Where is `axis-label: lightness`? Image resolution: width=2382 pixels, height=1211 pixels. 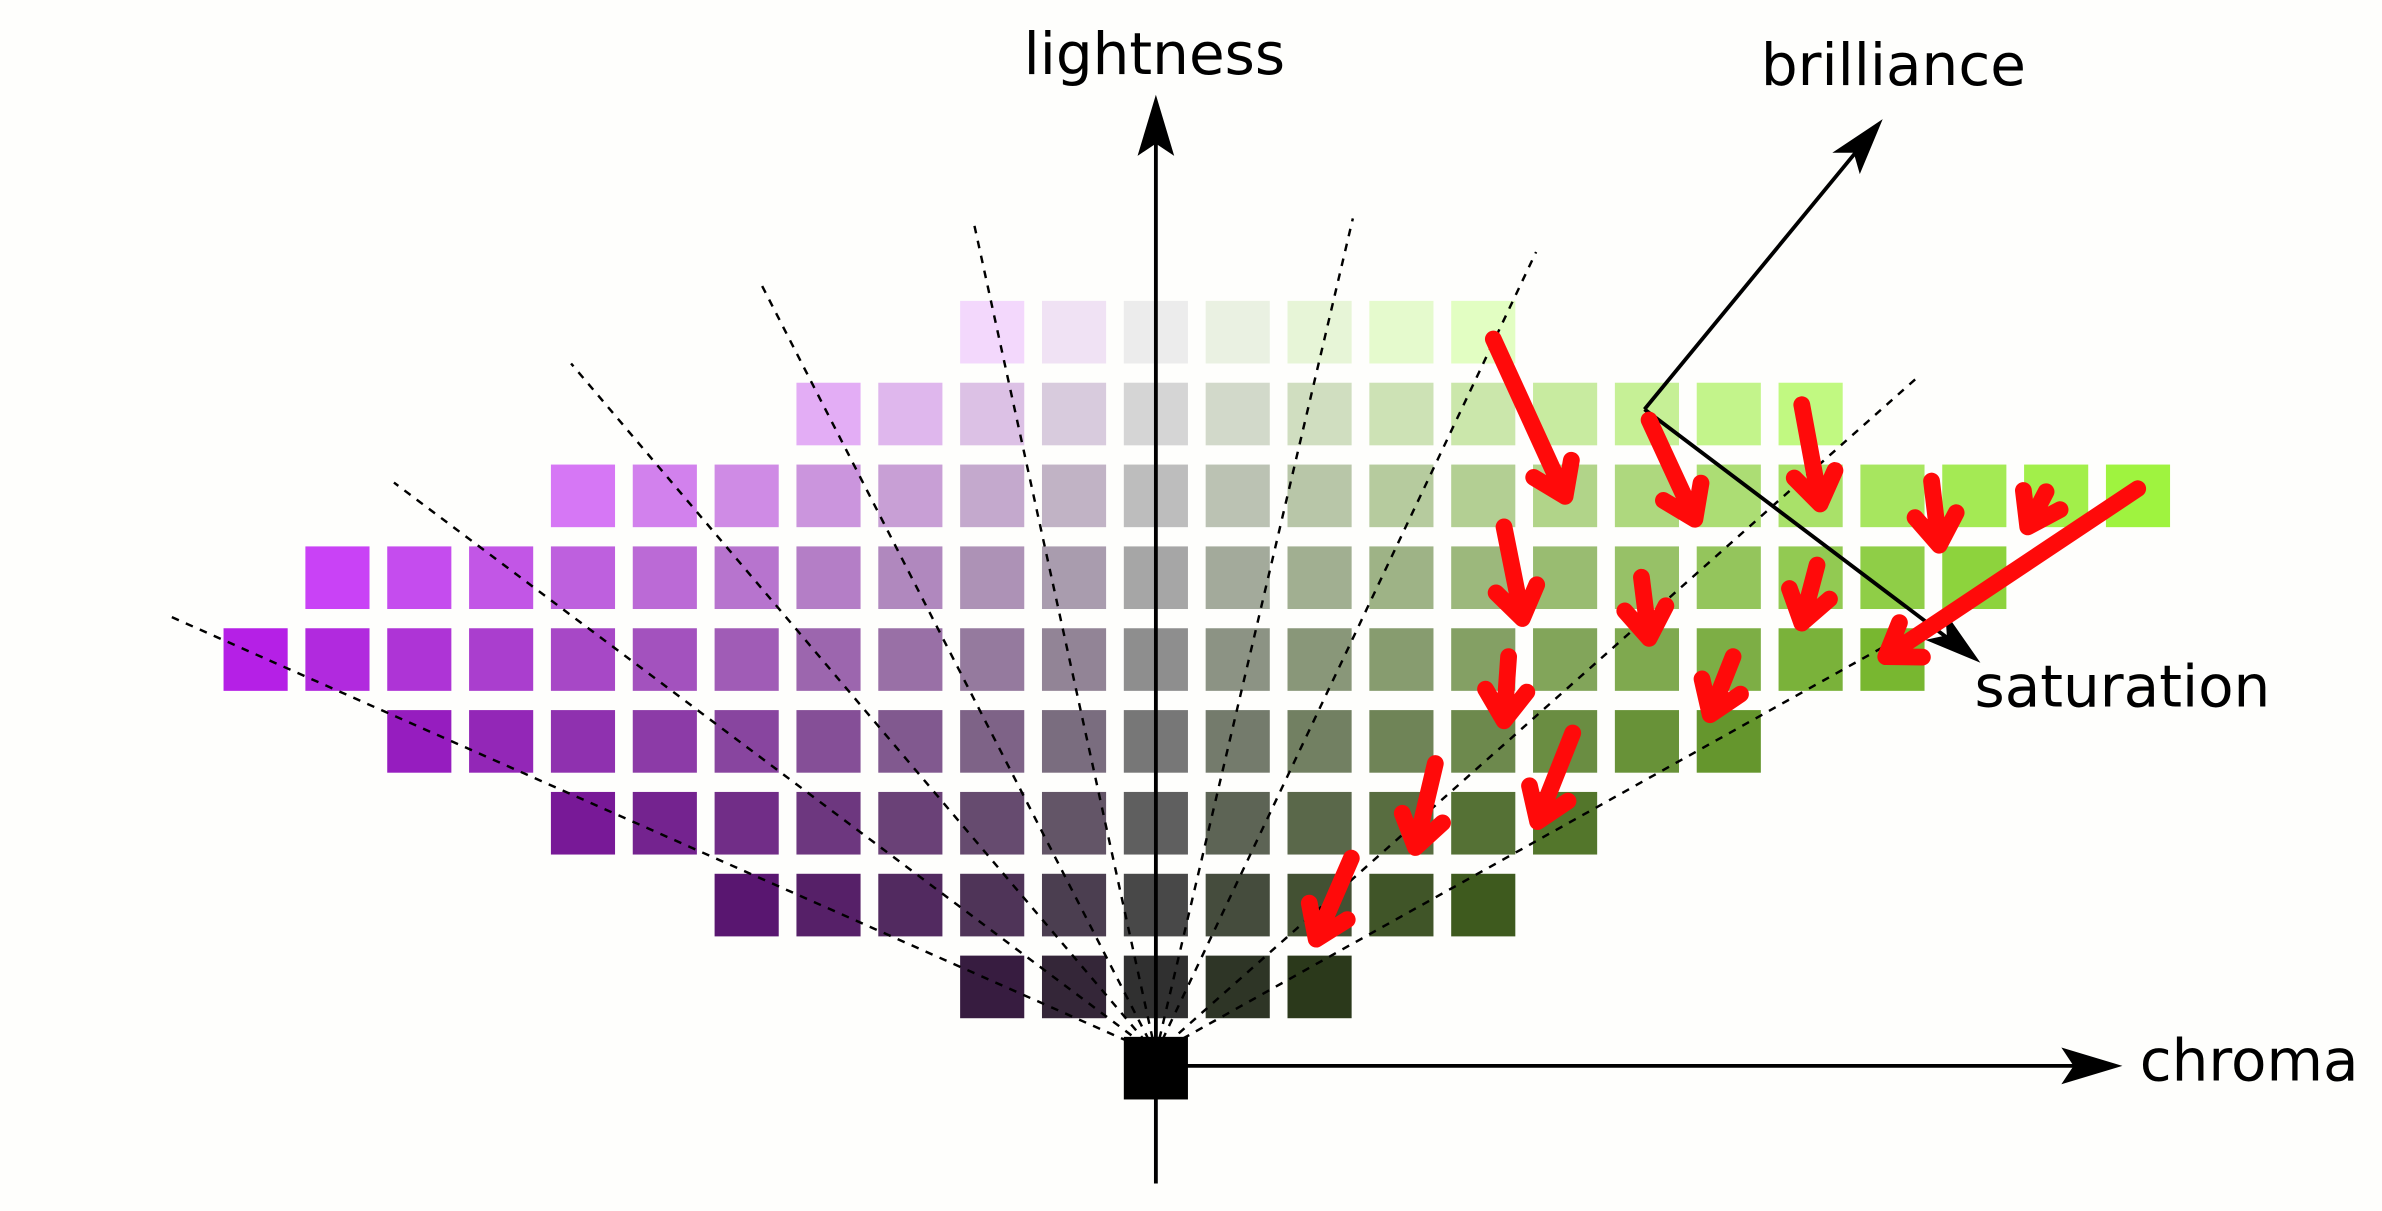 axis-label: lightness is located at coordinates (1155, 54).